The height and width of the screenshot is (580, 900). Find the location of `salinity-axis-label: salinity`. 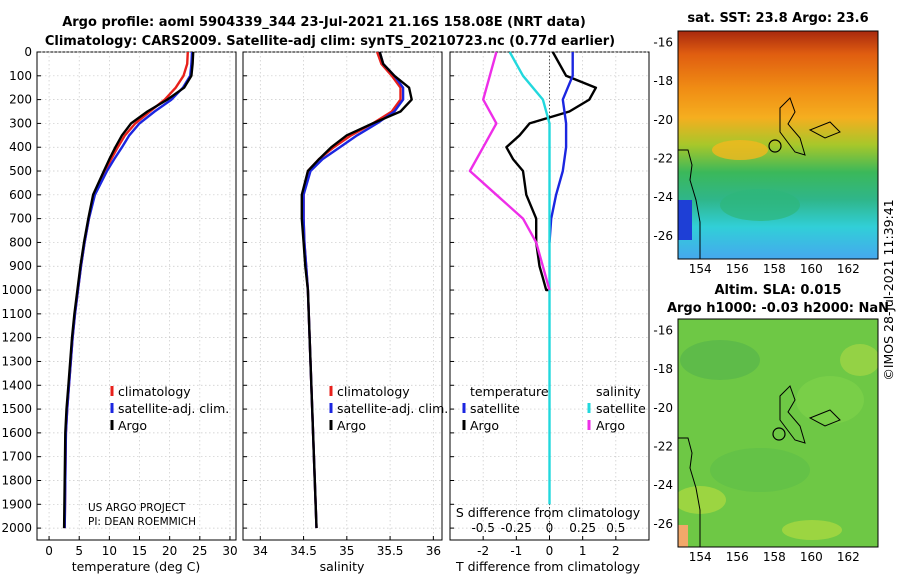

salinity-axis-label: salinity is located at coordinates (342, 566).